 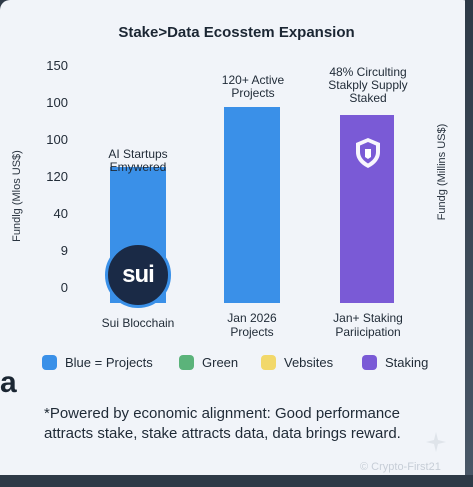 What do you see at coordinates (49, 362) in the screenshot?
I see `legend-swatch-blue` at bounding box center [49, 362].